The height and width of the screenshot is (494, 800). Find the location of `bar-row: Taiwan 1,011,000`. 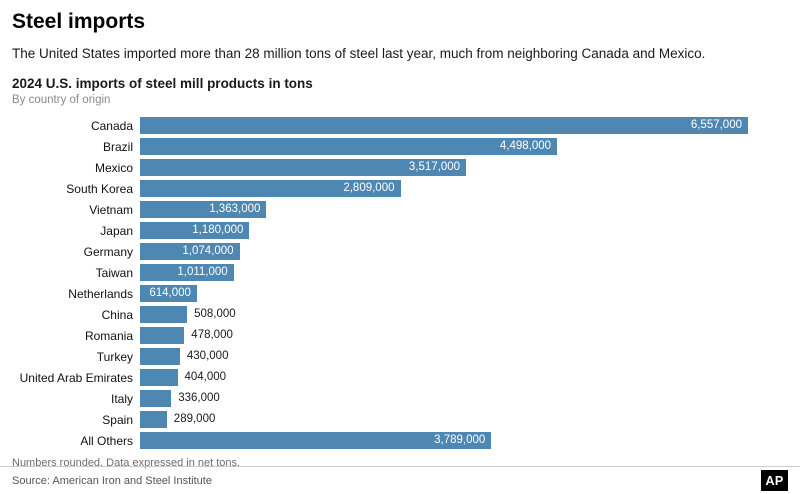

bar-row: Taiwan 1,011,000 is located at coordinates (399, 272).